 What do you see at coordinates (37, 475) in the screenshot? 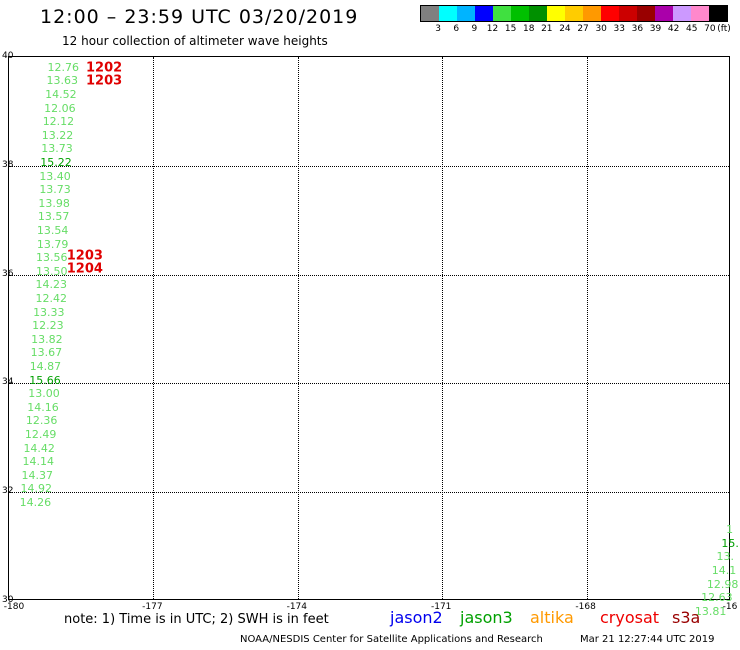
I see `wave-height-label: 14.37` at bounding box center [37, 475].